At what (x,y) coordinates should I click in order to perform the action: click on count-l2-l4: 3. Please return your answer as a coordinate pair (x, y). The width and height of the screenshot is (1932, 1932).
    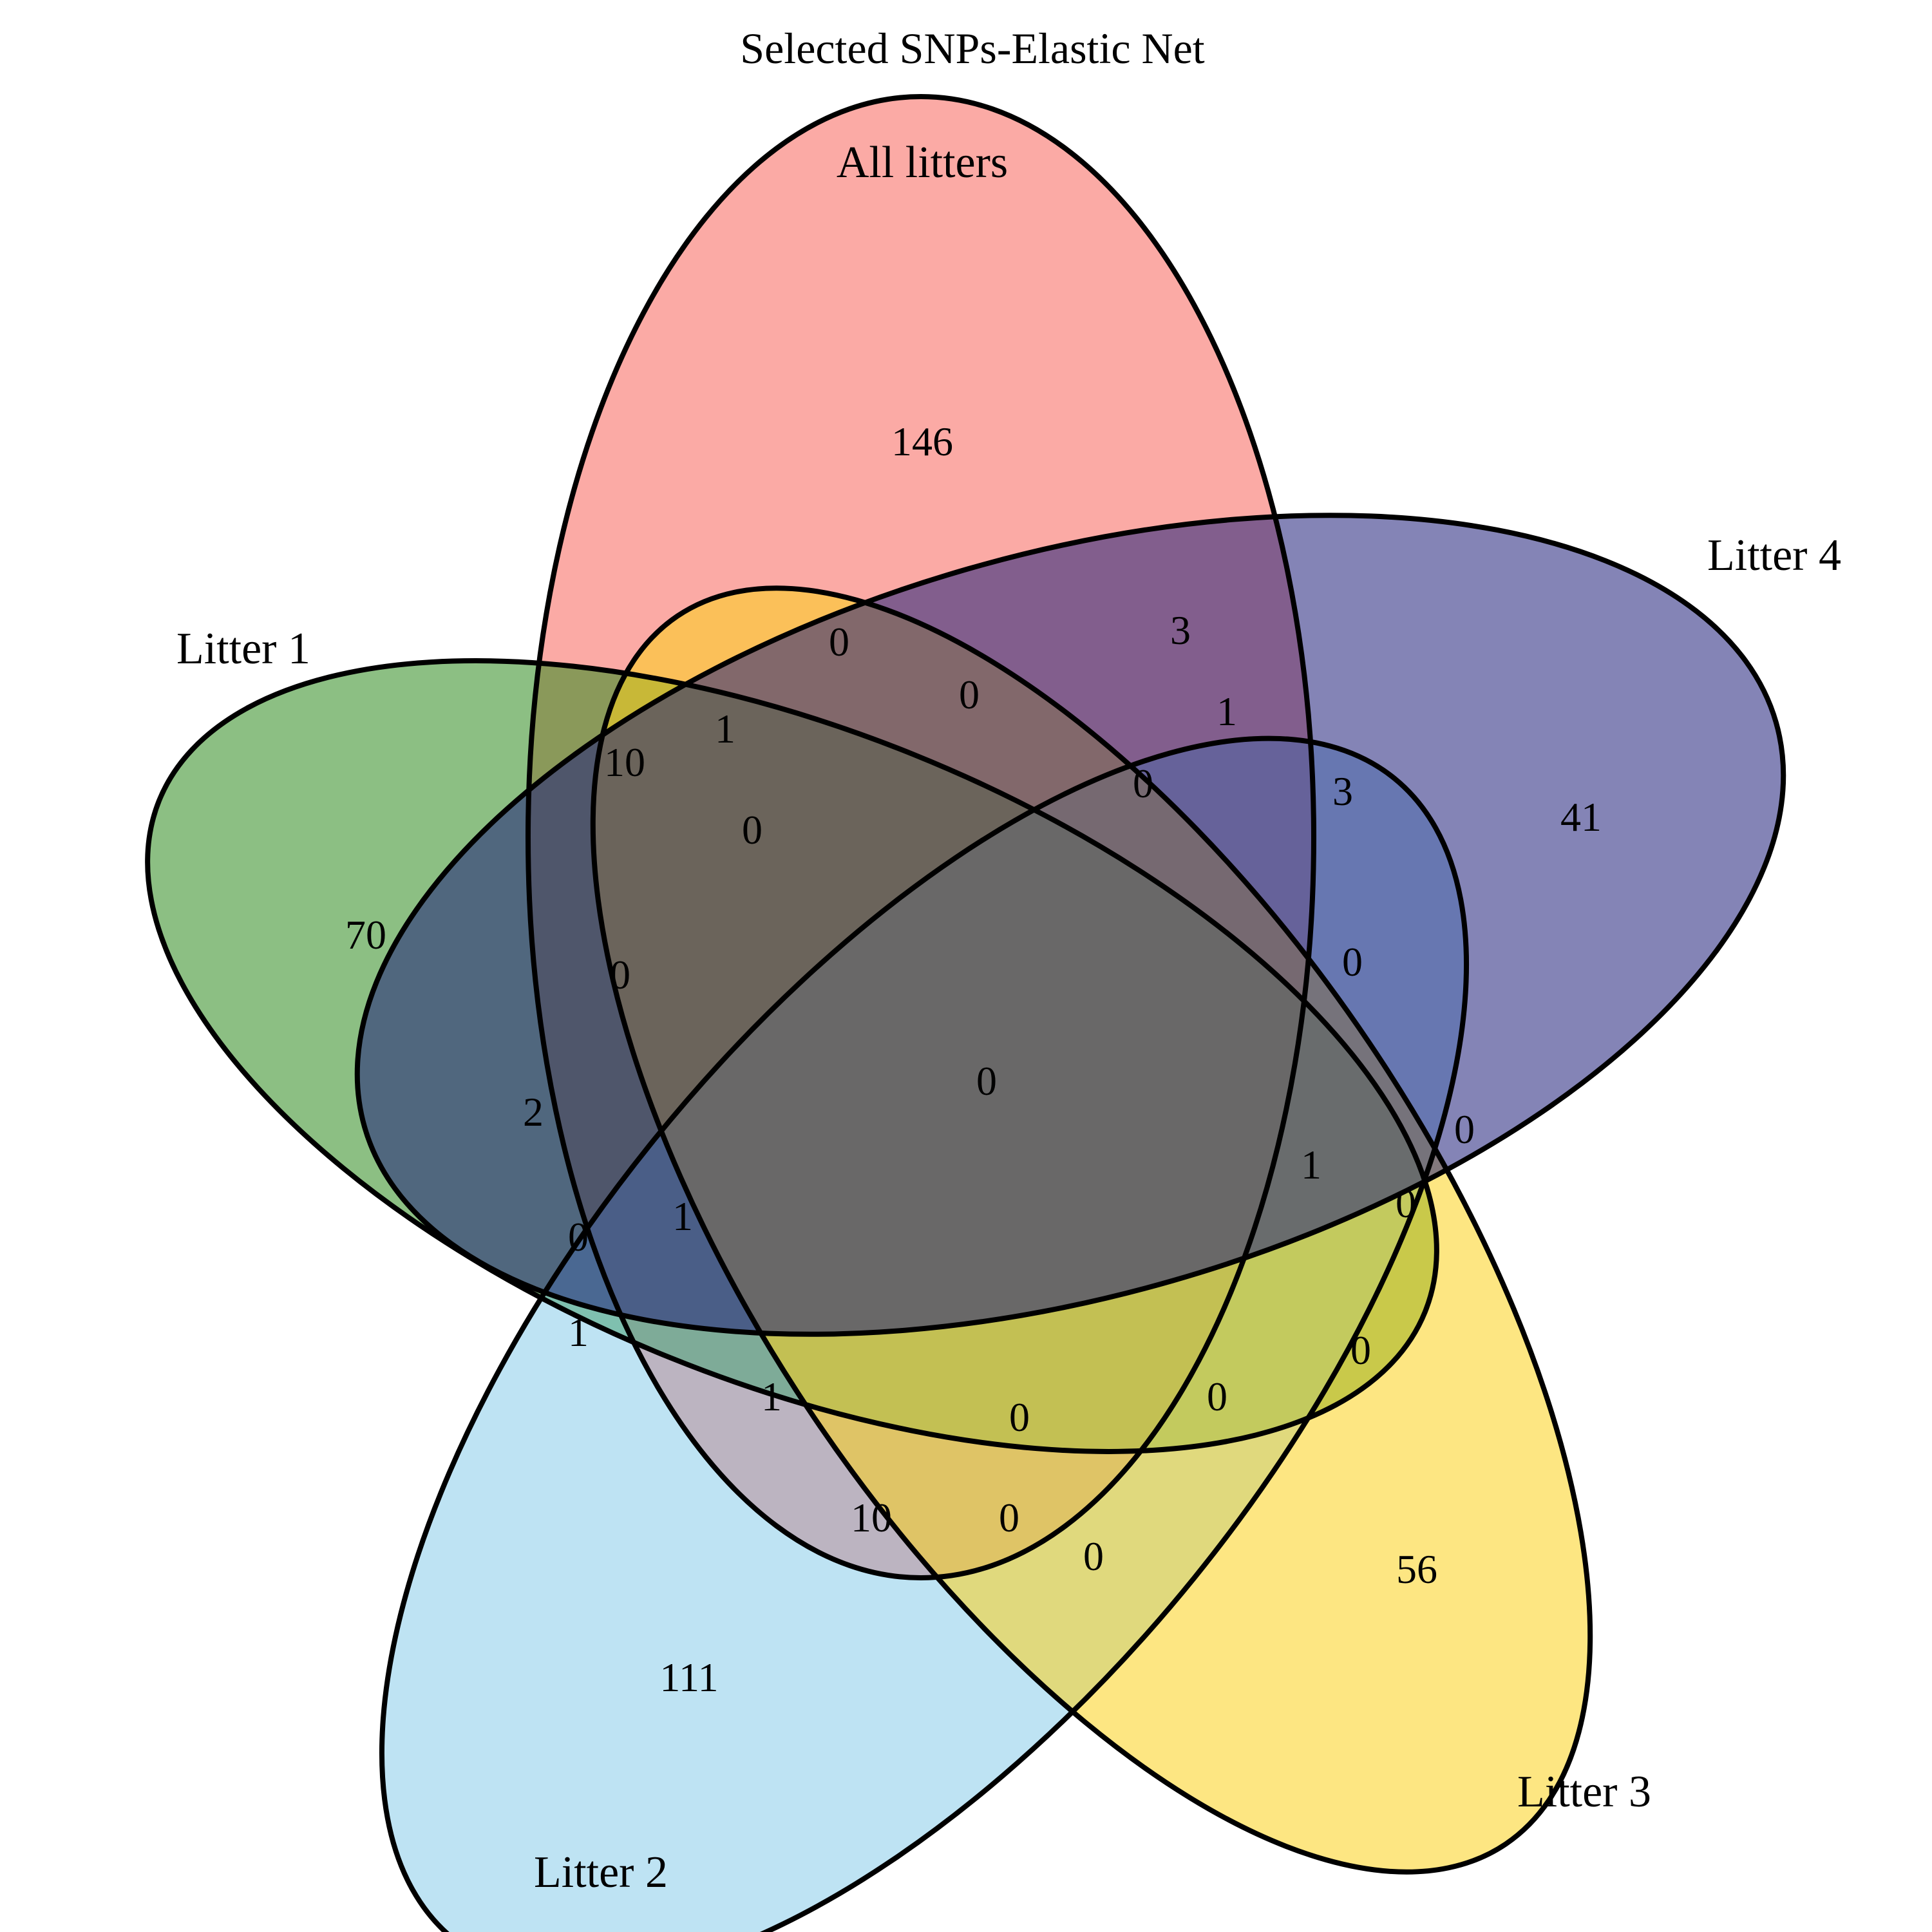
    Looking at the image, I should click on (1343, 791).